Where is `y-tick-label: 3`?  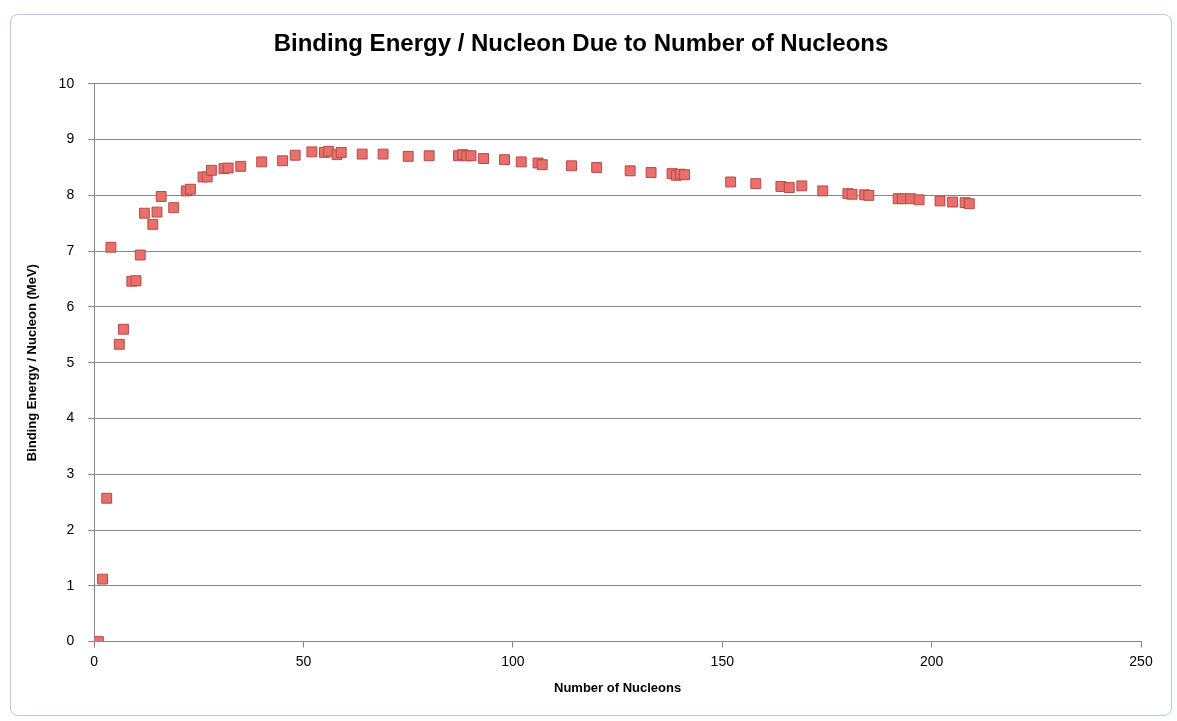
y-tick-label: 3 is located at coordinates (70, 473).